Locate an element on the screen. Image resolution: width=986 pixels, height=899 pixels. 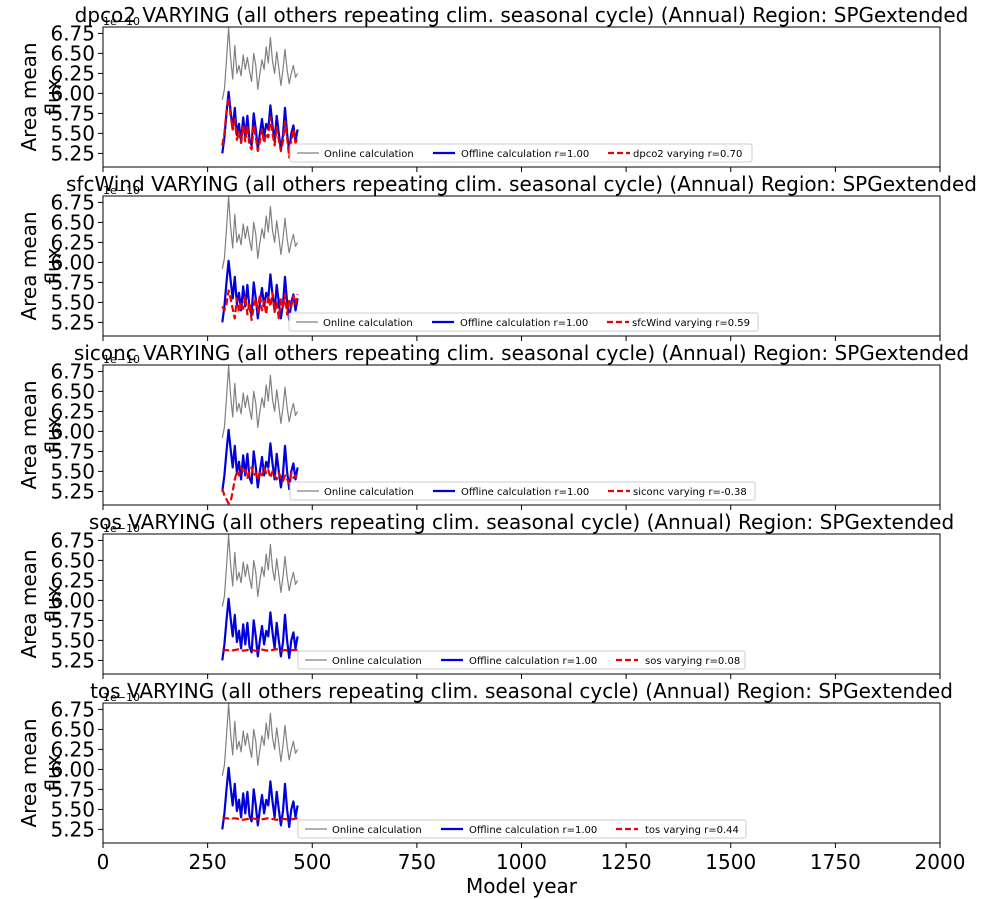
x-tick-label: 500 is located at coordinates (312, 862).